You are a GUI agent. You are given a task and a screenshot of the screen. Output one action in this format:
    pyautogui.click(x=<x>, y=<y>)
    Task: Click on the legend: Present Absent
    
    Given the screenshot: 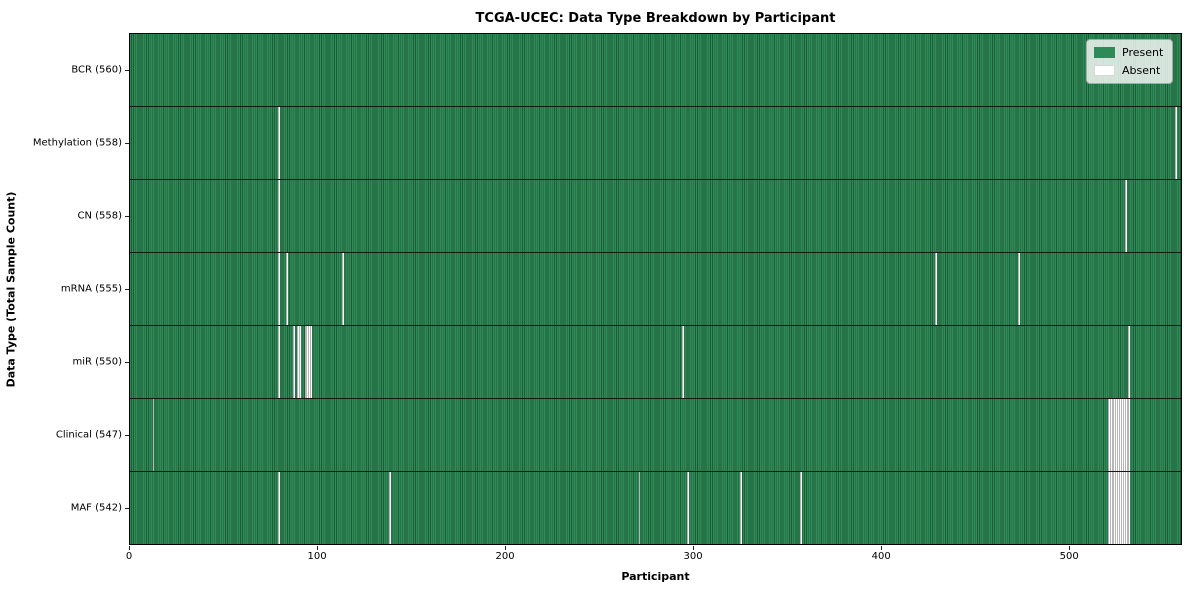 What is the action you would take?
    pyautogui.click(x=1130, y=61)
    